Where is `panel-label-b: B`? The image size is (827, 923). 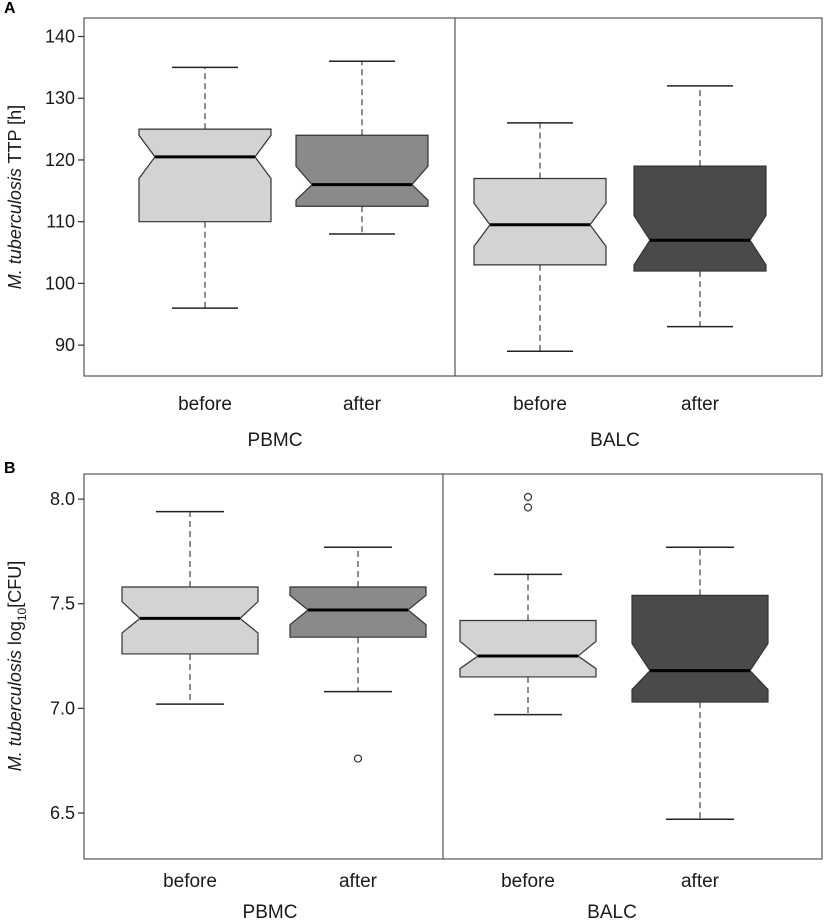 panel-label-b: B is located at coordinates (10, 468).